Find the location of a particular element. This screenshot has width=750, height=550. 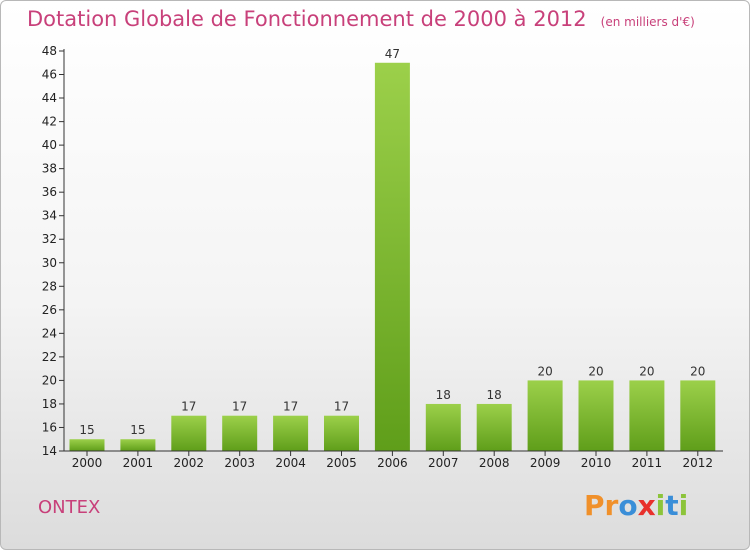

logo-letter: r is located at coordinates (611, 505).